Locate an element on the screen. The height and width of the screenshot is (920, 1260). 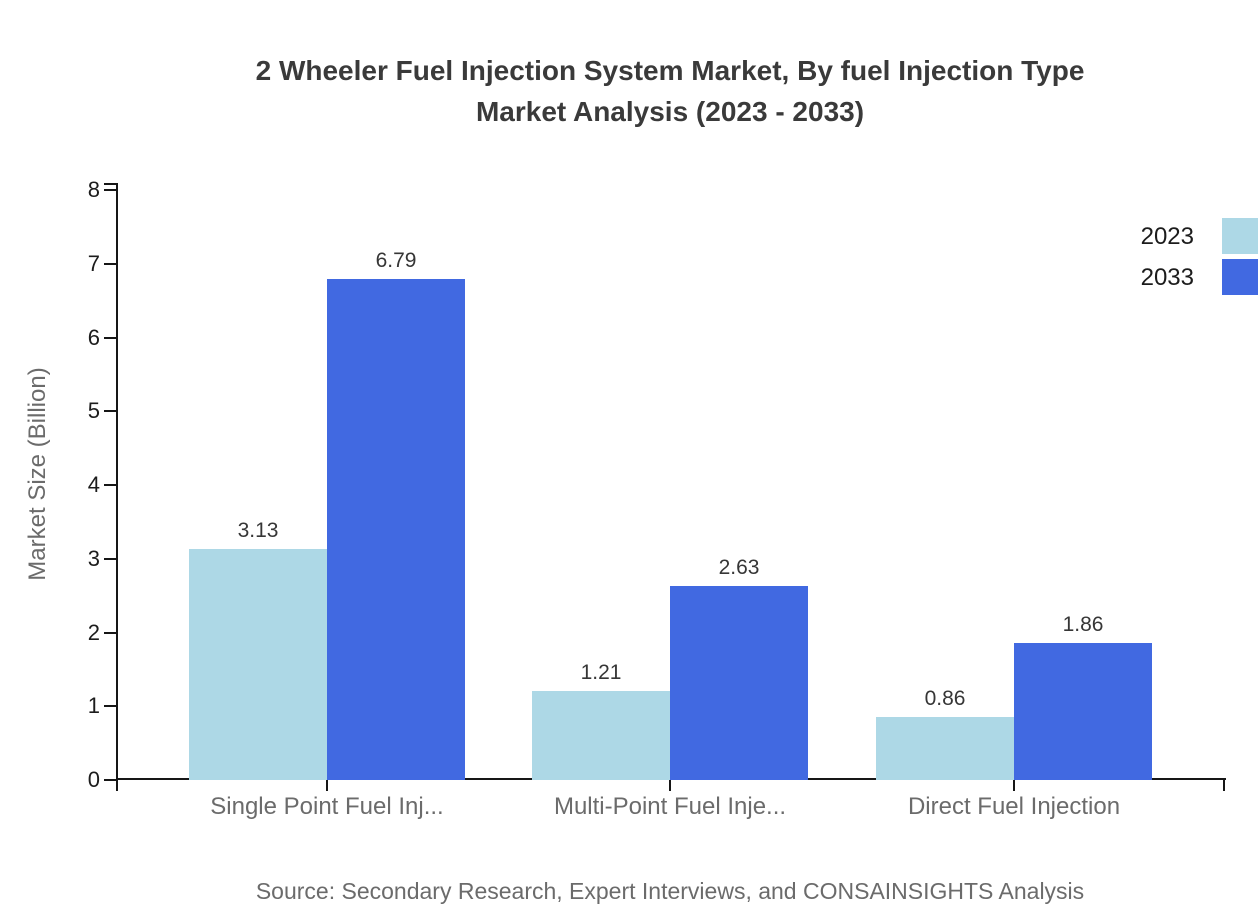
y-tick-label: 8 is located at coordinates (93, 189).